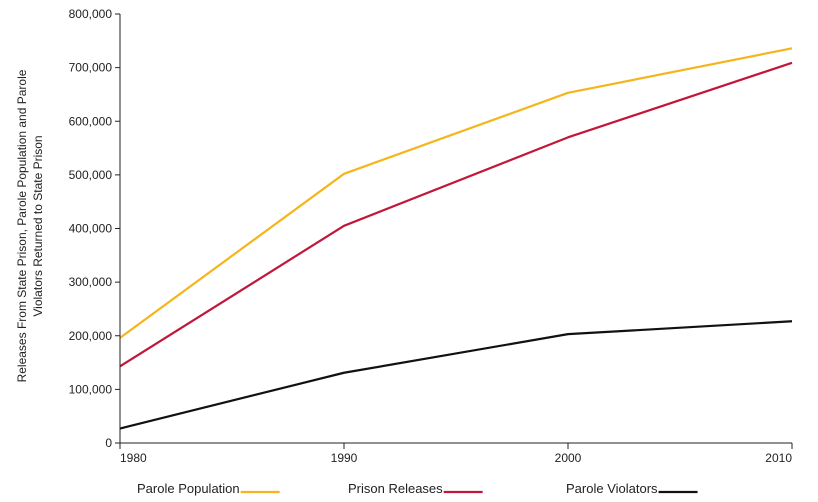 The image size is (818, 502). I want to click on legend-item-parole-violators: Parole Violators, so click(632, 488).